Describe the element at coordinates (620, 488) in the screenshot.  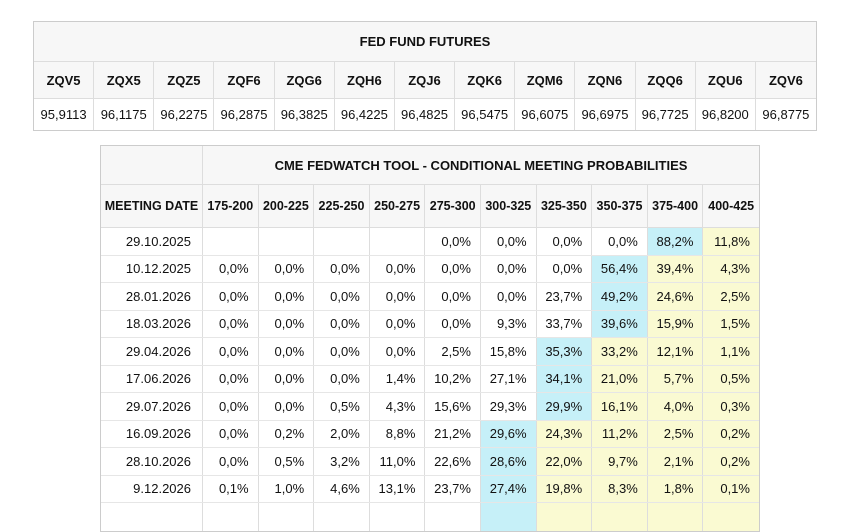
I see `probability-cell: 8,3%` at that location.